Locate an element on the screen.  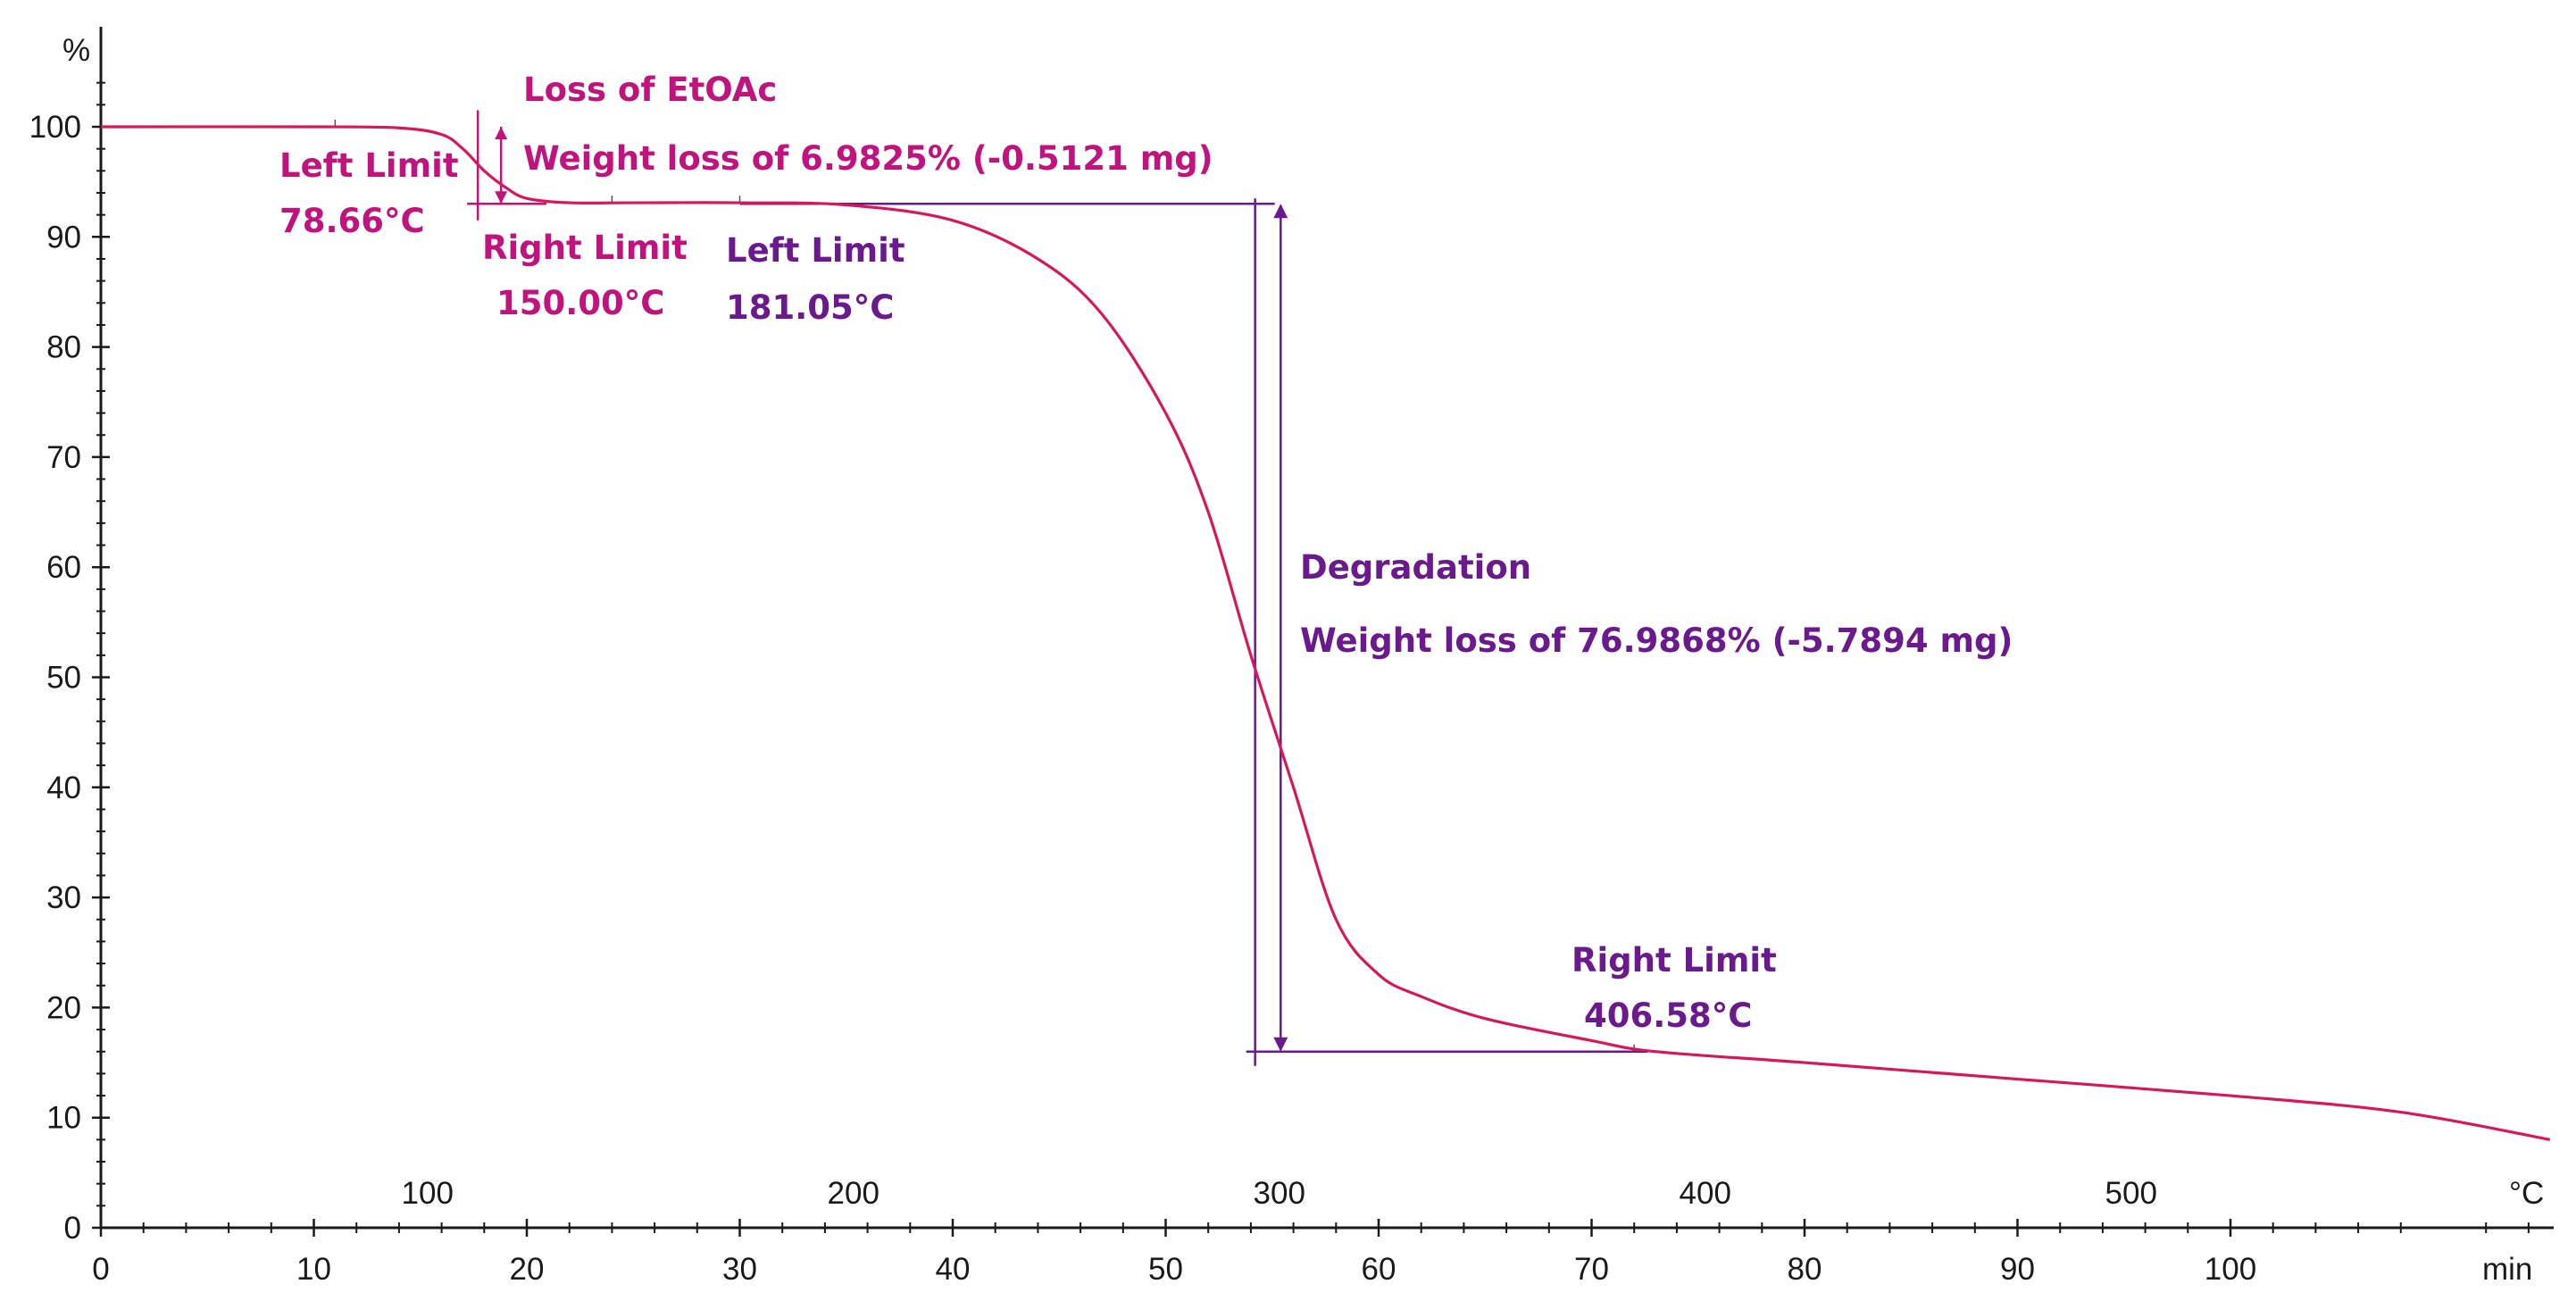
temp-tick-label: 400 is located at coordinates (1705, 1193).